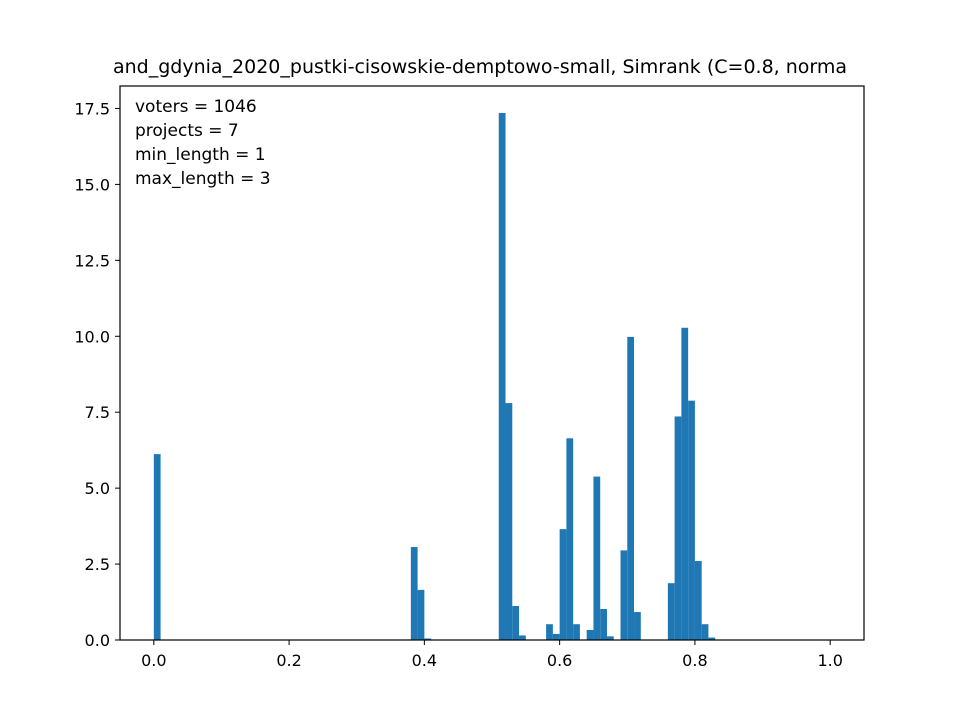 Image resolution: width=960 pixels, height=720 pixels. Describe the element at coordinates (203, 179) in the screenshot. I see `annotation-max-length: max_length = 3` at that location.